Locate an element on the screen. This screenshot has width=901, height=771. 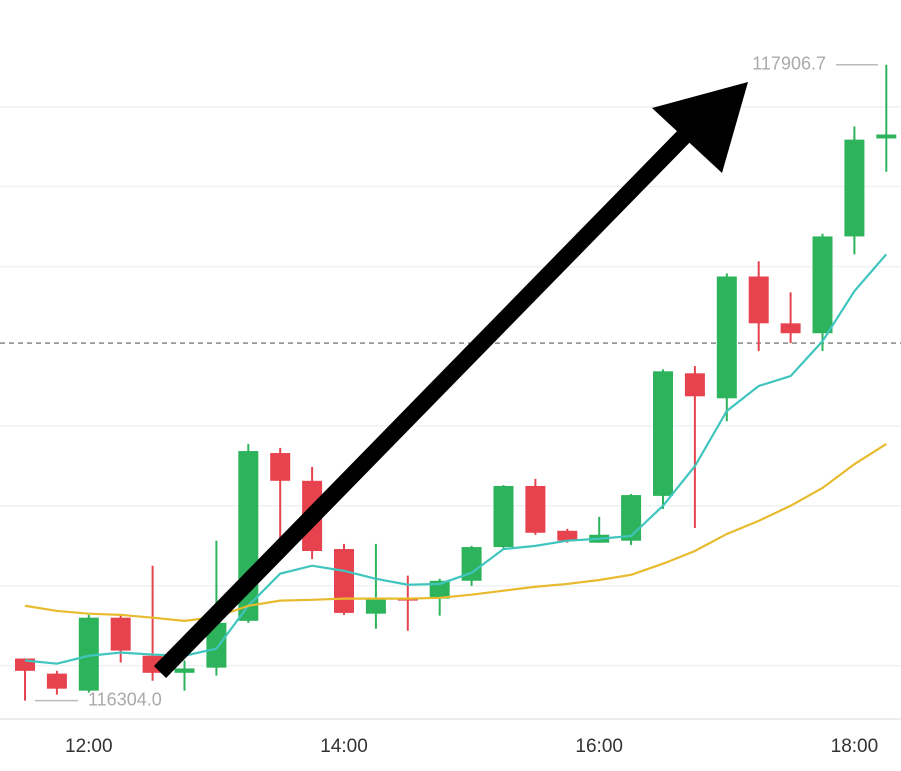
x-tick-label: 18:00 is located at coordinates (855, 746).